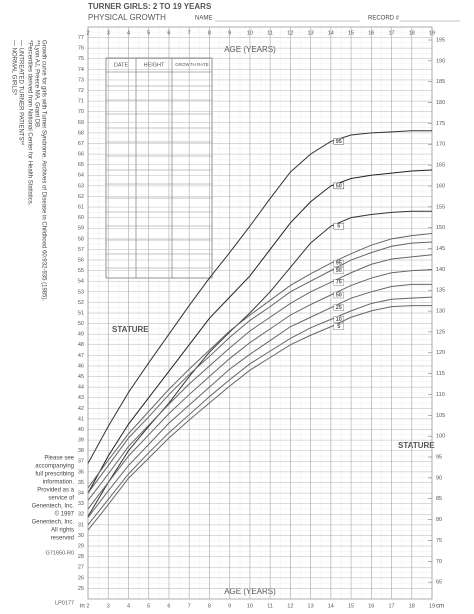  Describe the element at coordinates (351, 606) in the screenshot. I see `x-tick-label: 15` at that location.